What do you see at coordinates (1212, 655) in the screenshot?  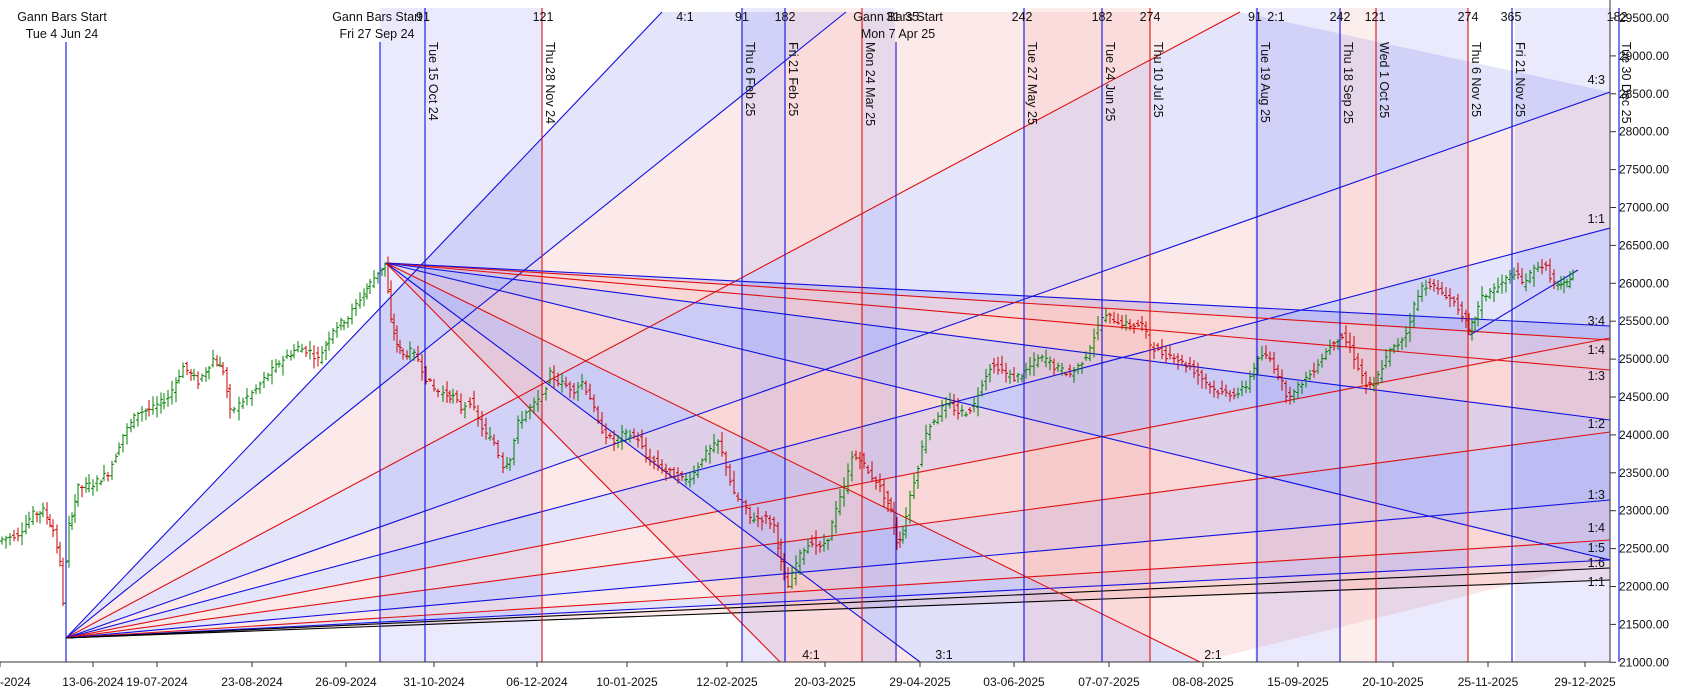 I see `bottom-ratio-label: 2:1` at bounding box center [1212, 655].